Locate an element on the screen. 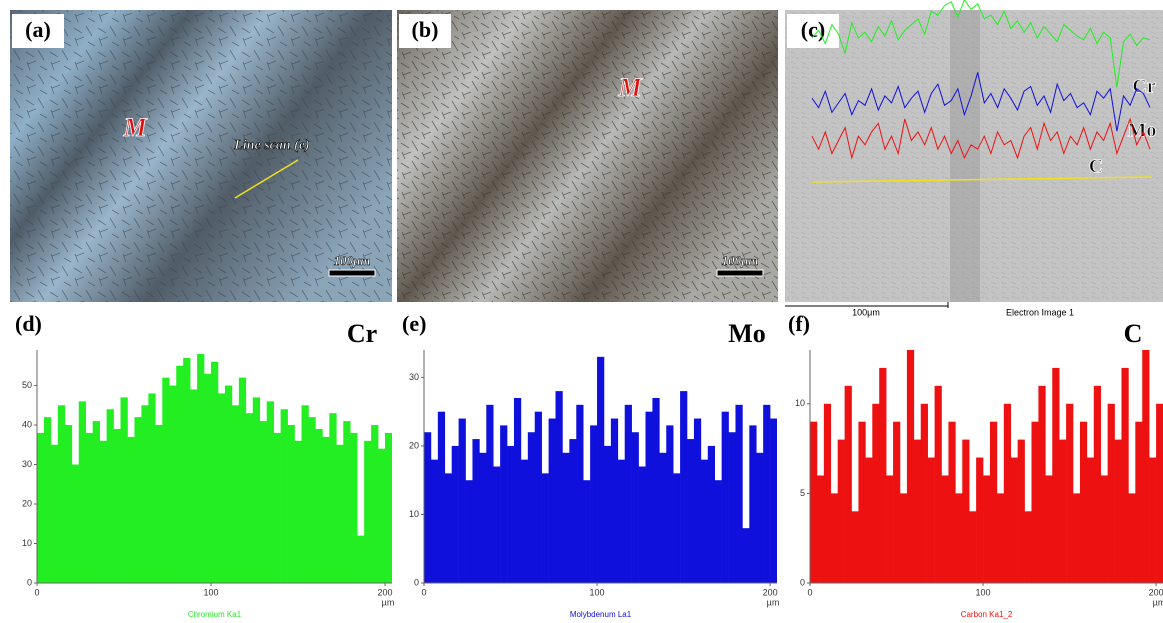 This screenshot has width=1163, height=623. image-caption: Electron Image 1 is located at coordinates (1040, 312).